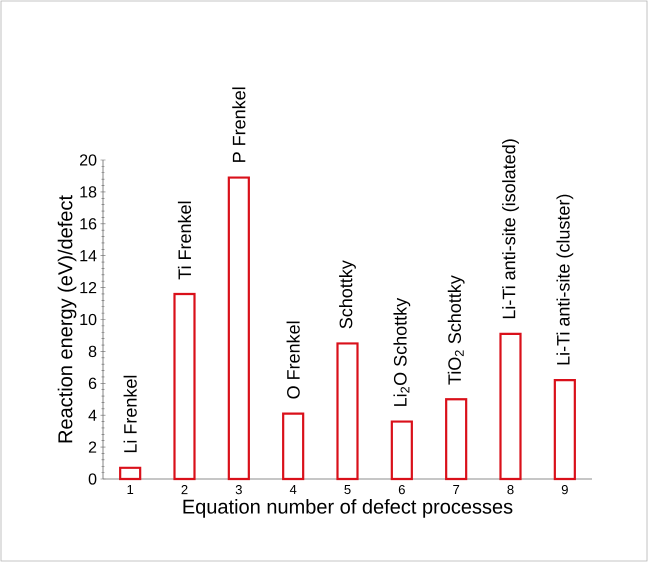 This screenshot has width=648, height=562. Describe the element at coordinates (88, 288) in the screenshot. I see `y-tick-label: 12` at that location.